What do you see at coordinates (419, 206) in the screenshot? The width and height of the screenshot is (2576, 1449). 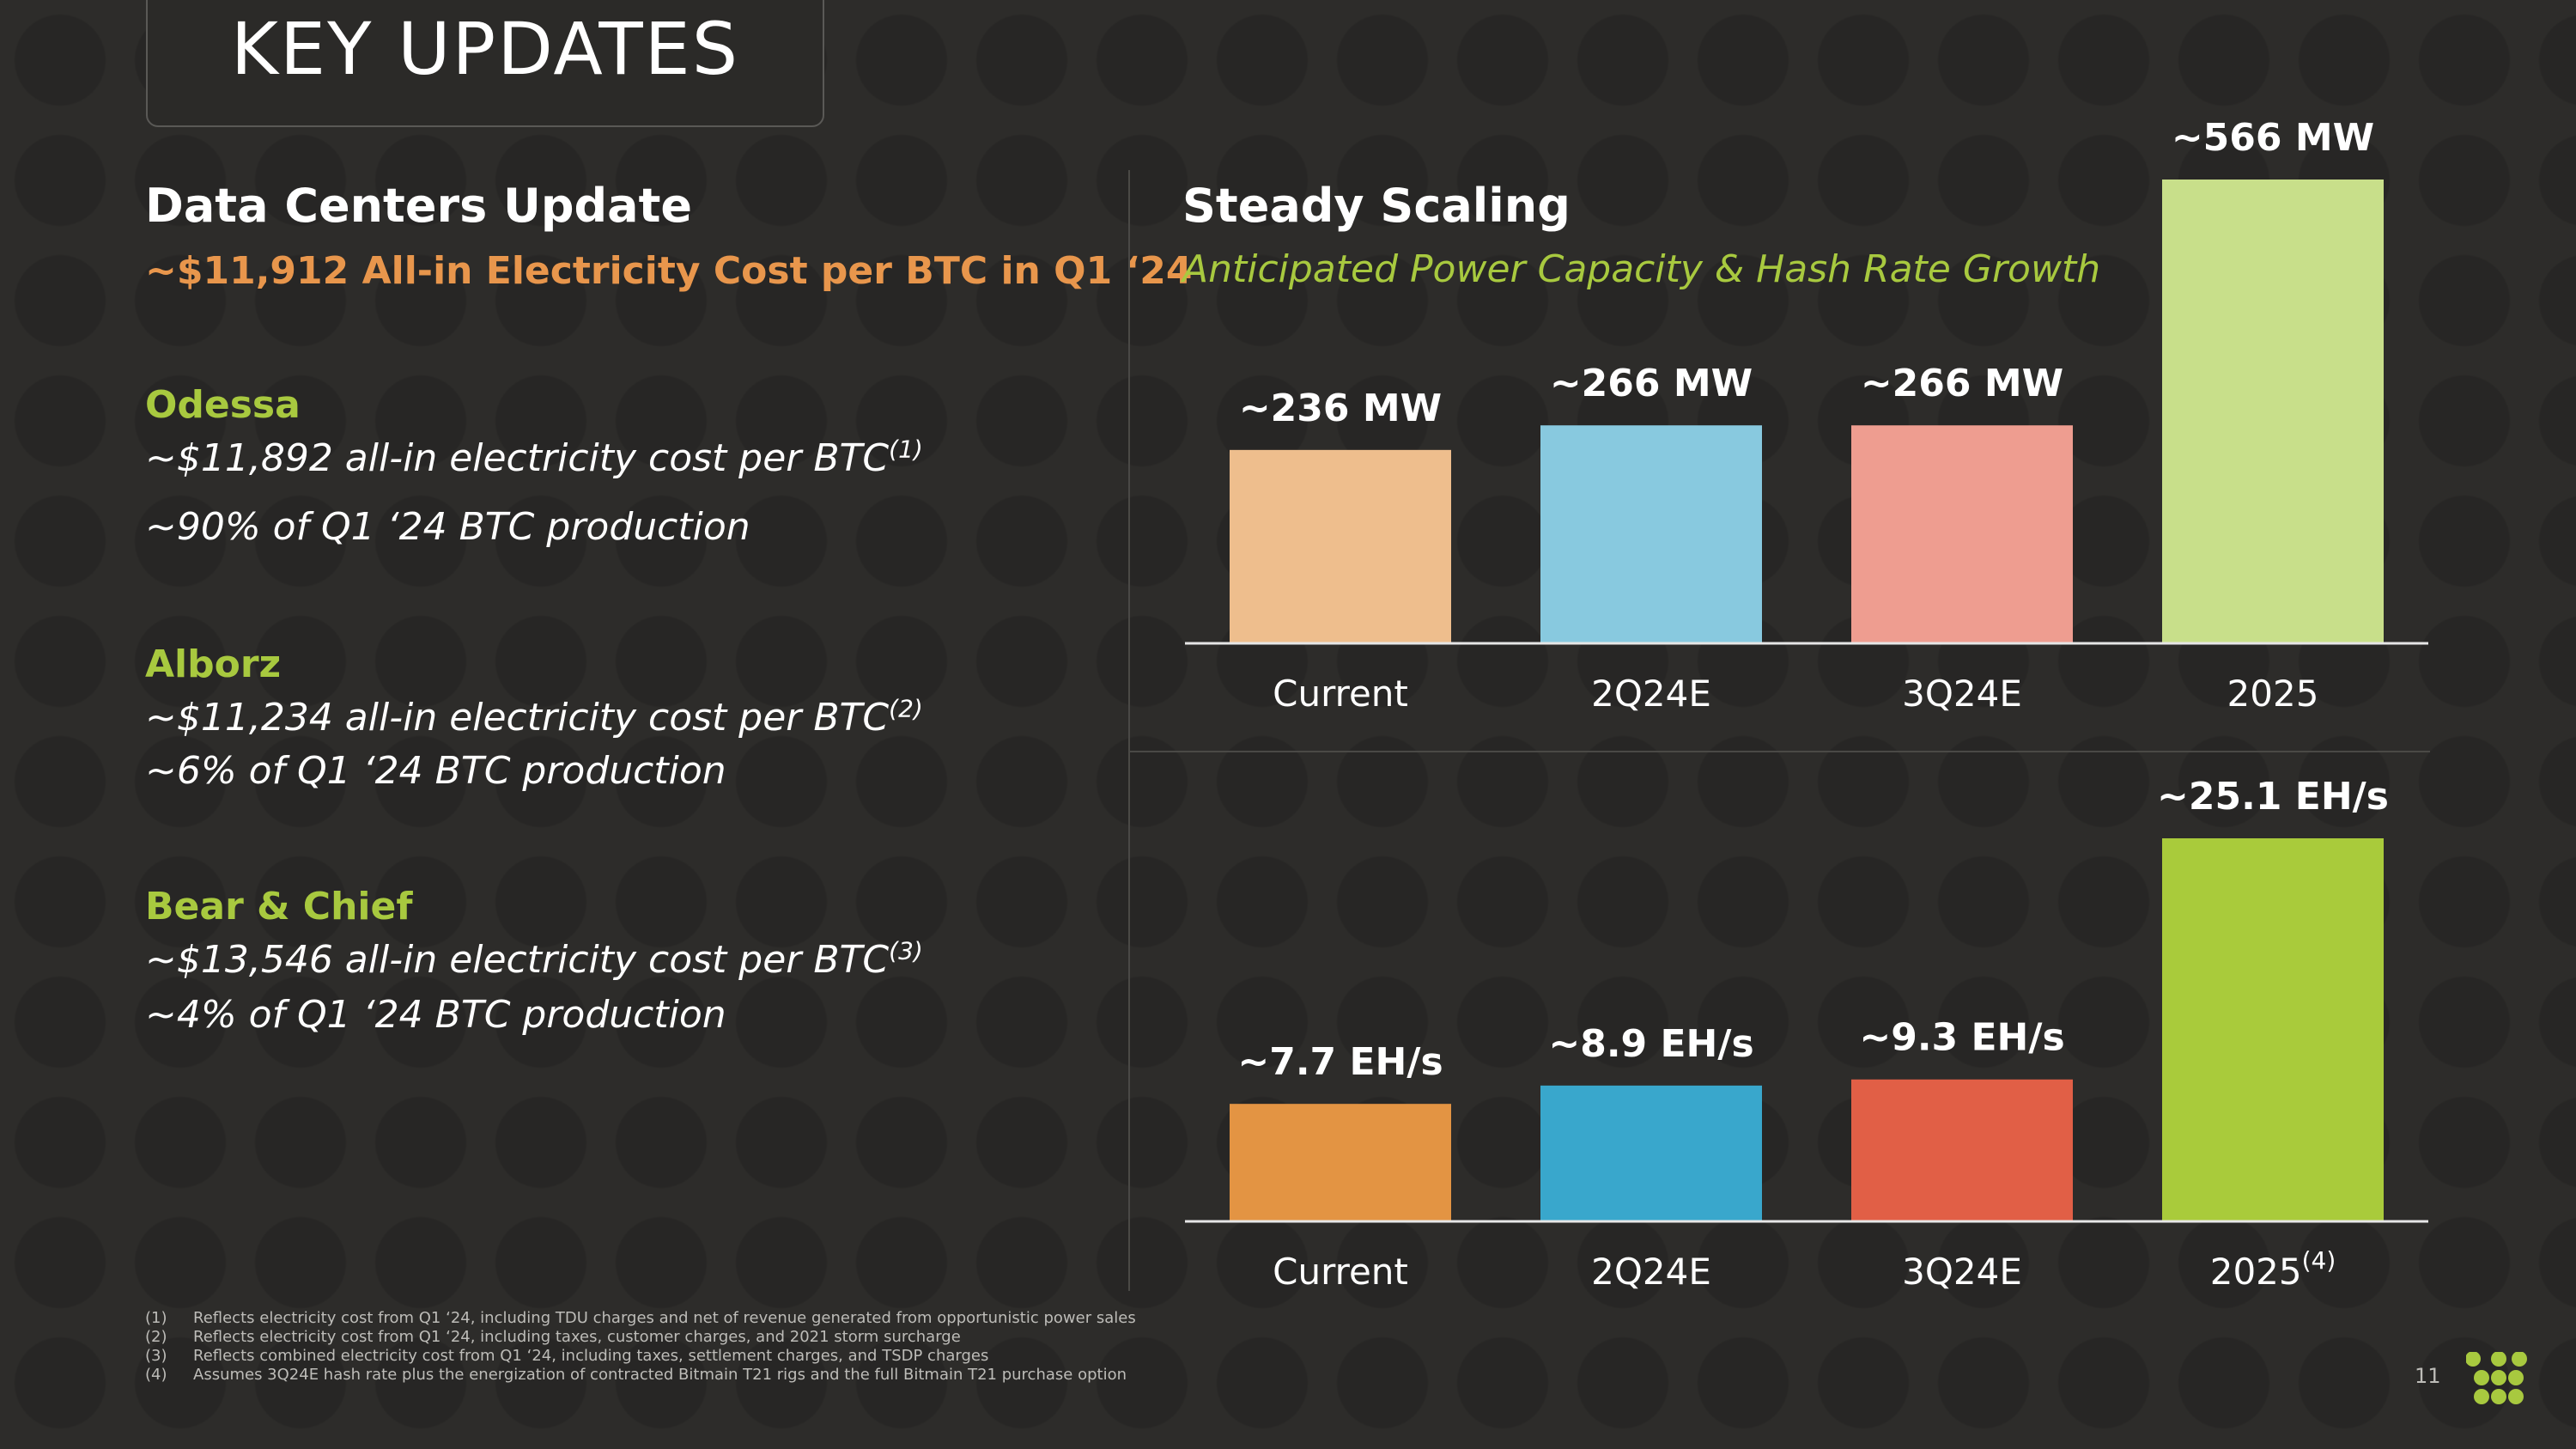 I see `left-heading: Data Centers Update` at bounding box center [419, 206].